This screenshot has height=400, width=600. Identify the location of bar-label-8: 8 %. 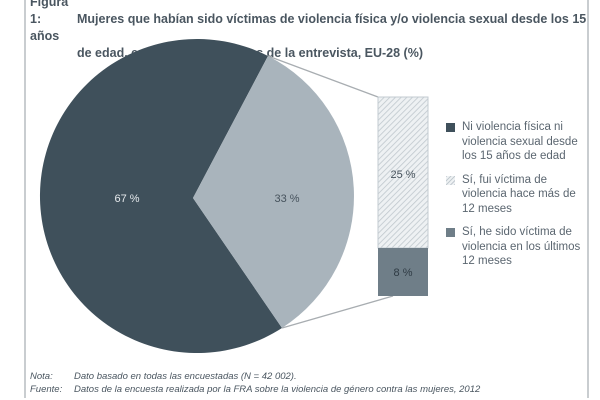
(403, 273).